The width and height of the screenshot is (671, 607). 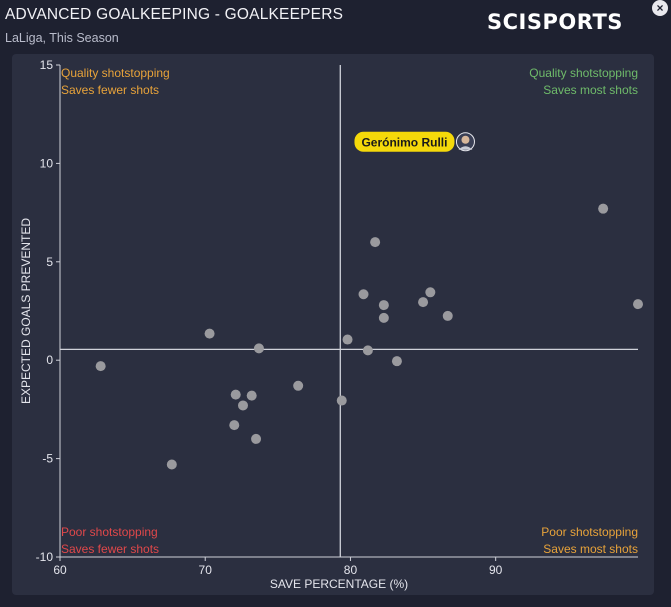 I want to click on quadrant-label-top-right-line1: Quality shotstopping, so click(x=583, y=73).